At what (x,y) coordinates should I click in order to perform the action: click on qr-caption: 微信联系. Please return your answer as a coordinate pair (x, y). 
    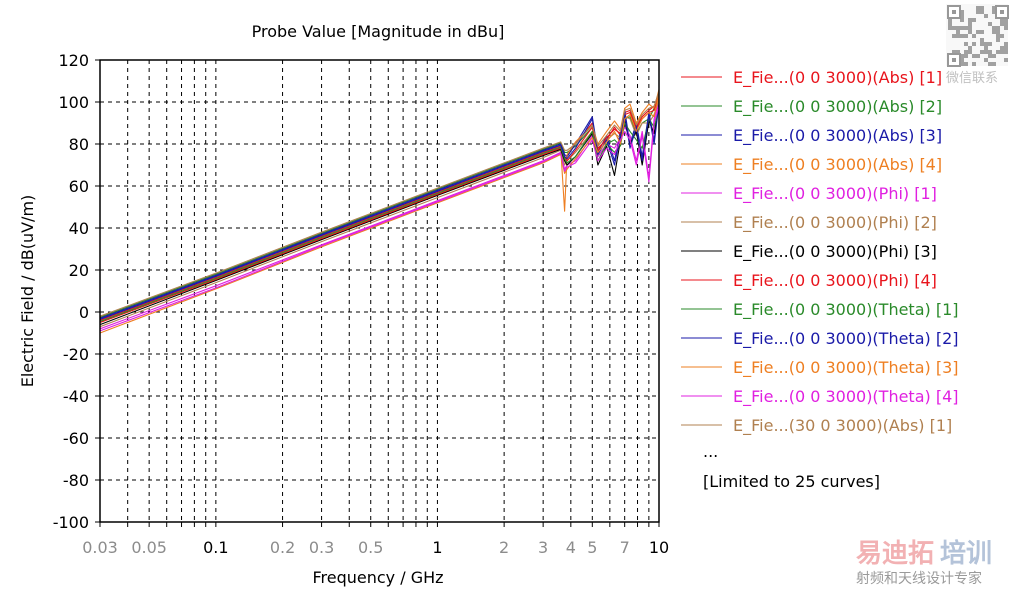
    Looking at the image, I should click on (972, 78).